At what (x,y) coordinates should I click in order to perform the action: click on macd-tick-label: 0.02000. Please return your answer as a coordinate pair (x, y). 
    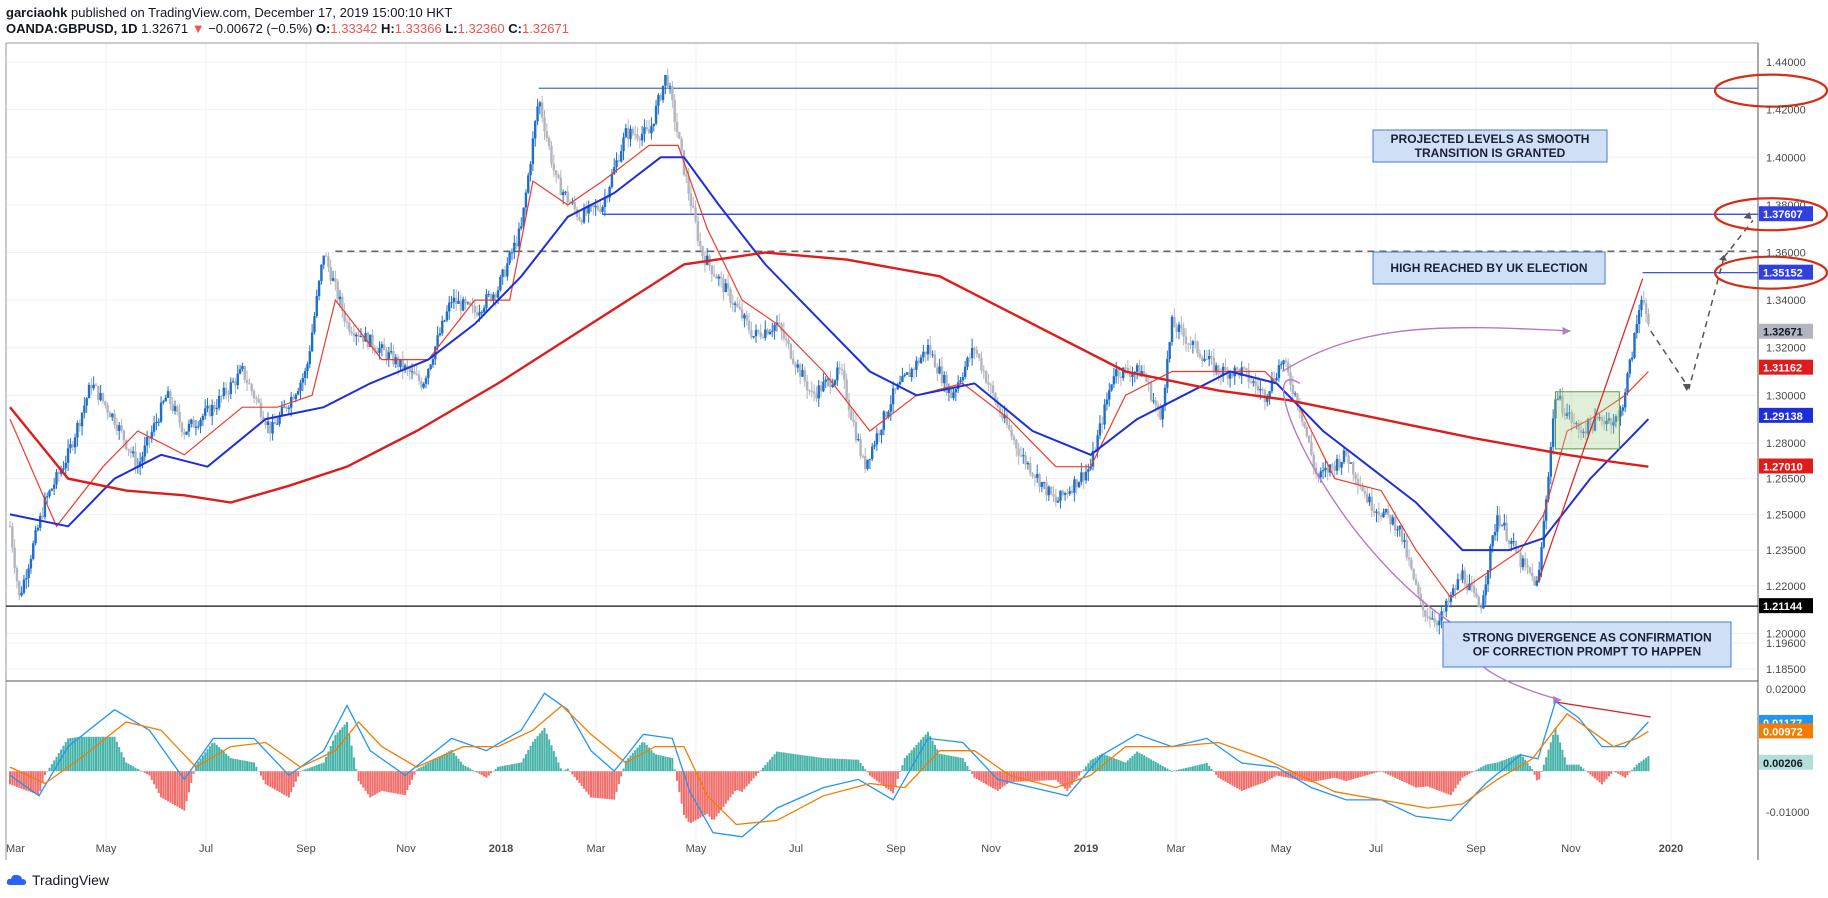
    Looking at the image, I should click on (1786, 690).